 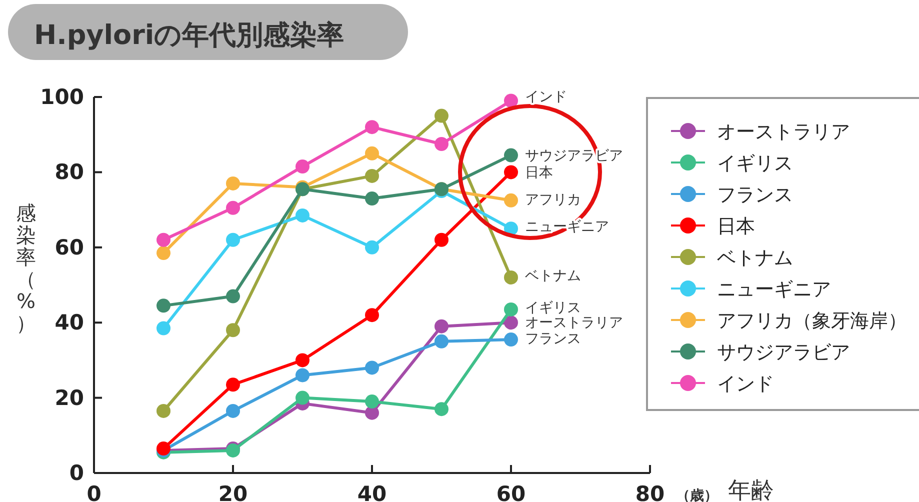 I want to click on y-tick-label: 80, so click(x=69, y=172).